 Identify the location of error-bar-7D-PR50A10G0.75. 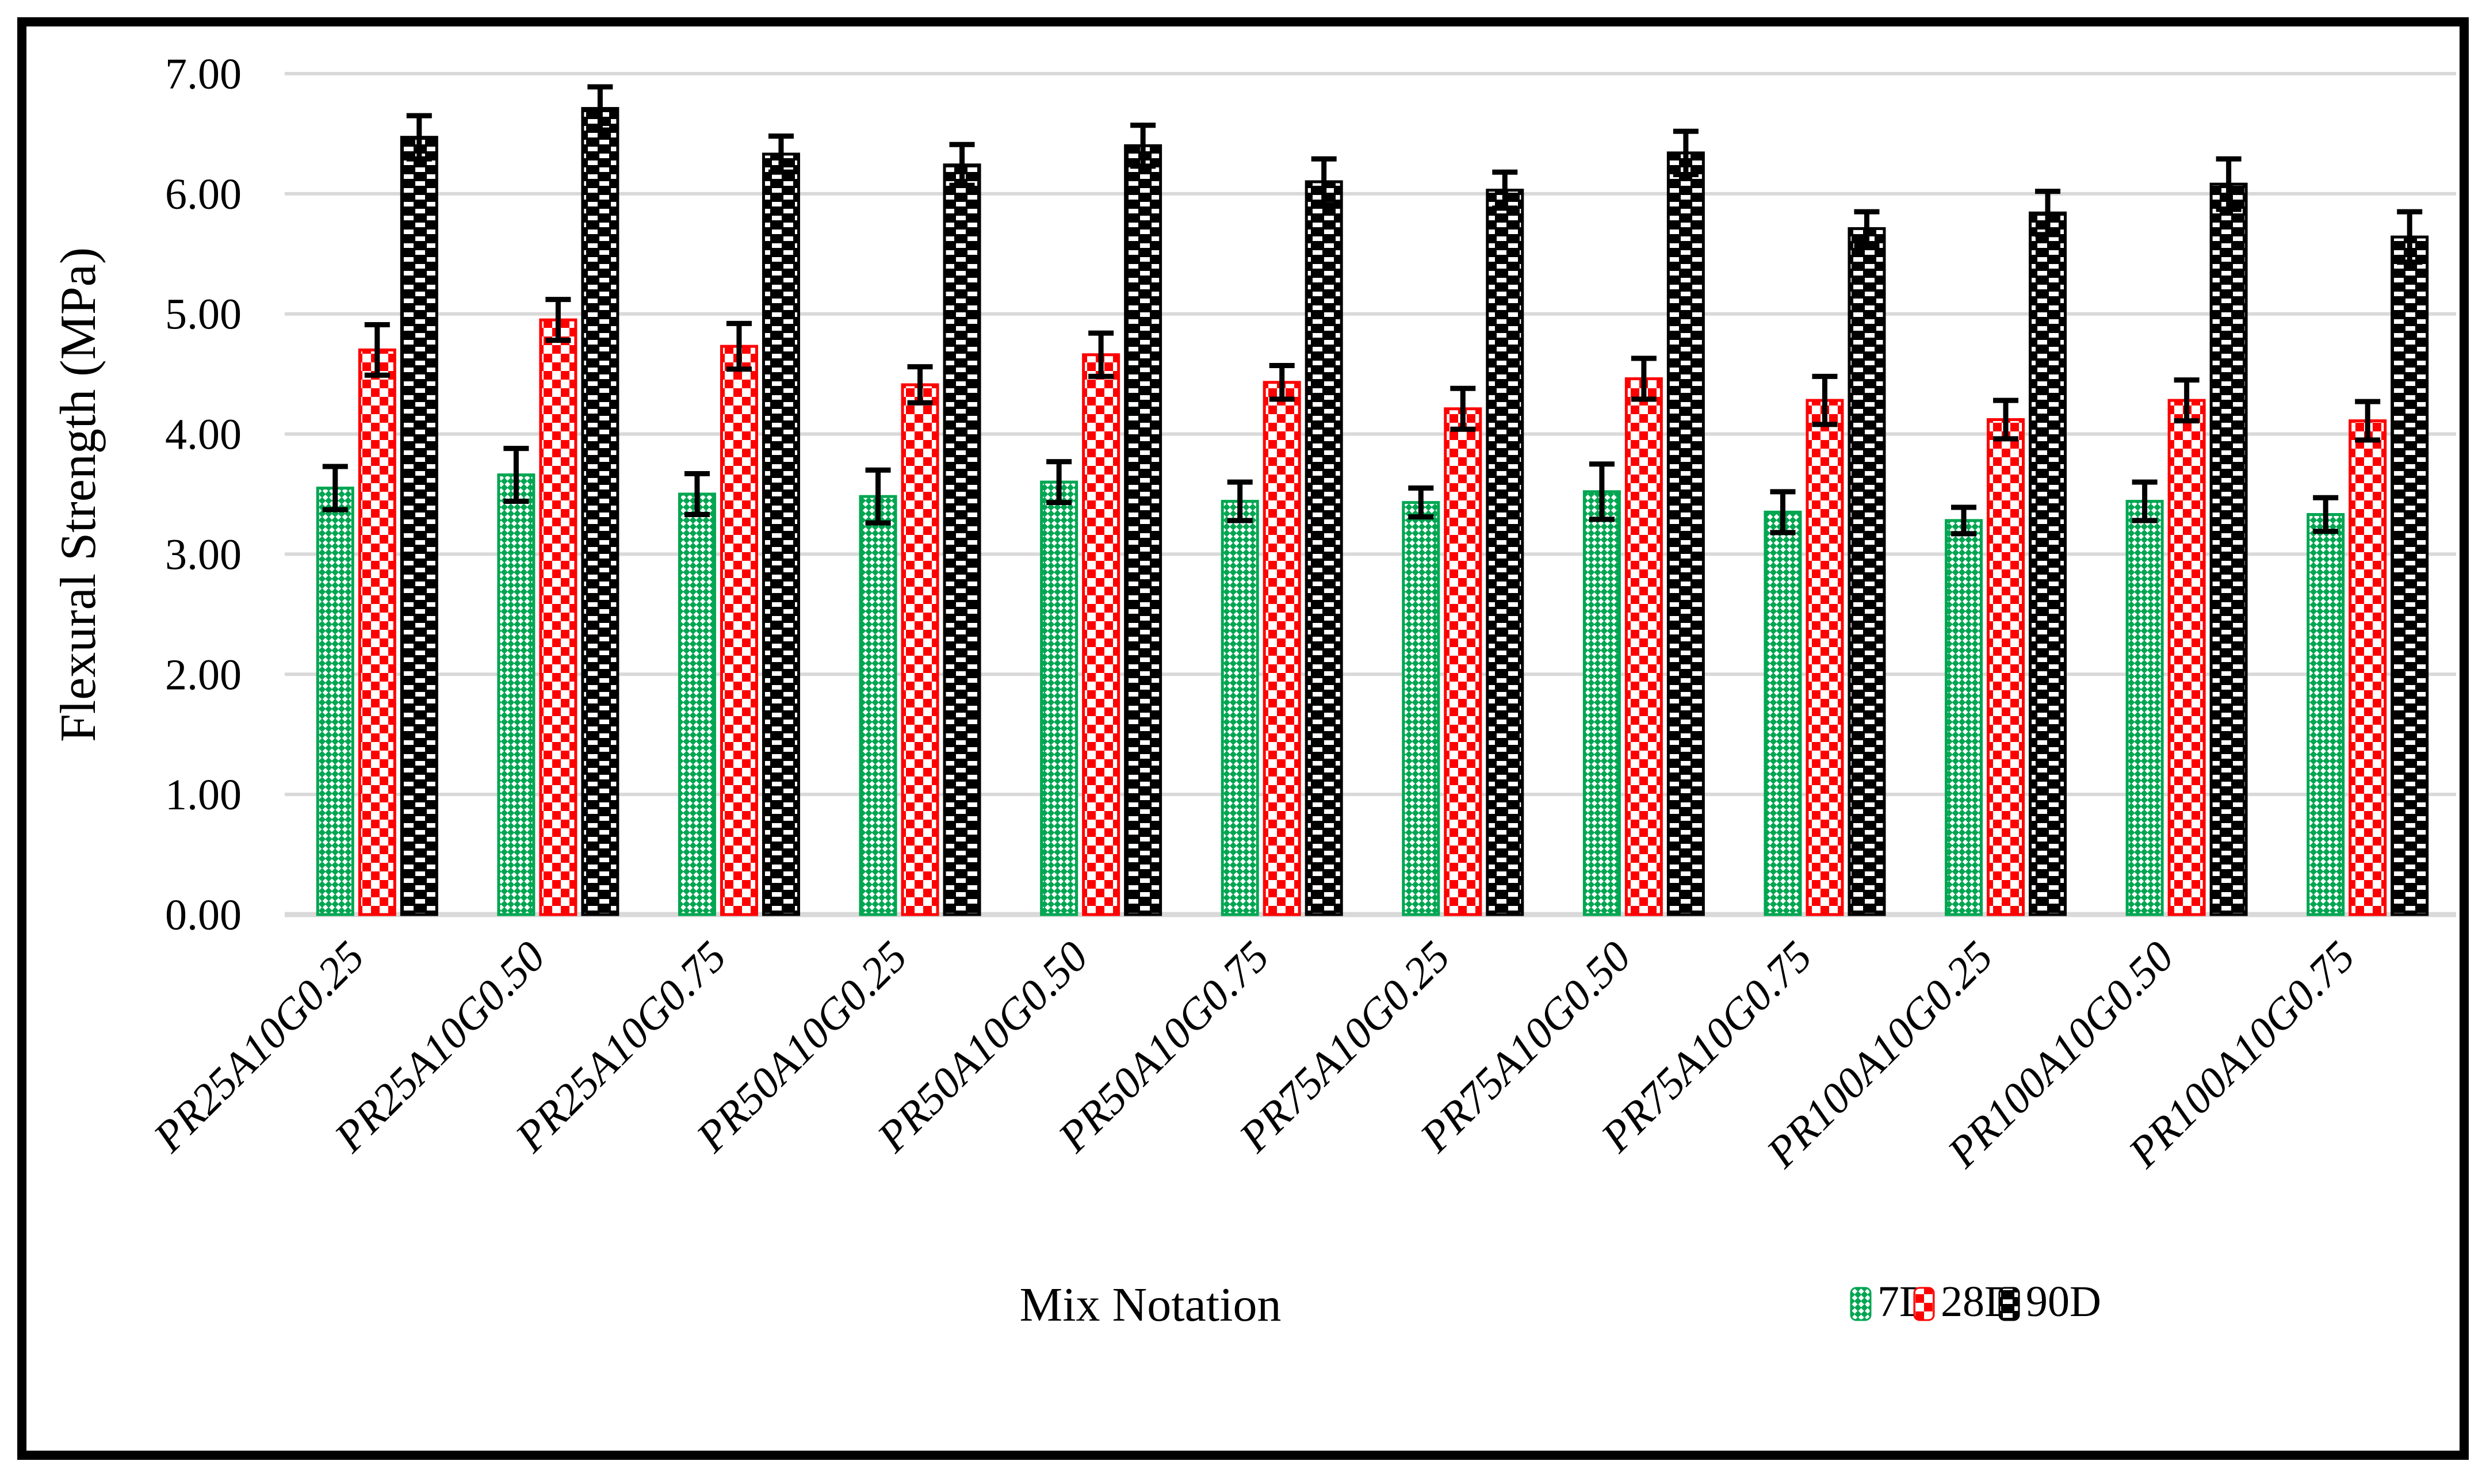
(1240, 501).